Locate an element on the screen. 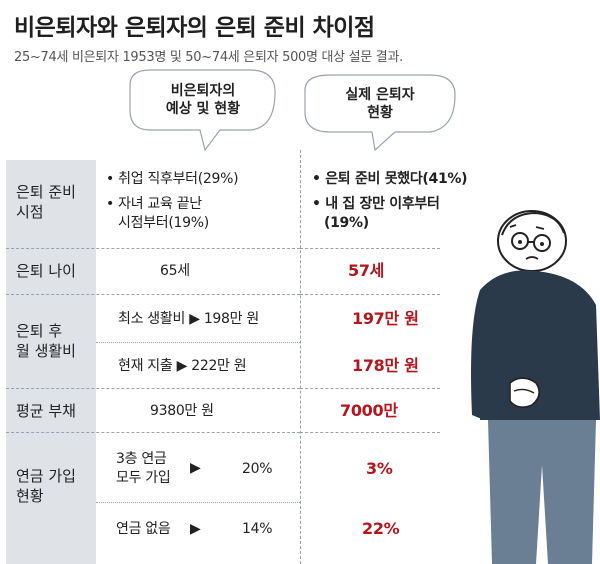 The width and height of the screenshot is (600, 564). worried-elderly-man-icon is located at coordinates (535, 387).